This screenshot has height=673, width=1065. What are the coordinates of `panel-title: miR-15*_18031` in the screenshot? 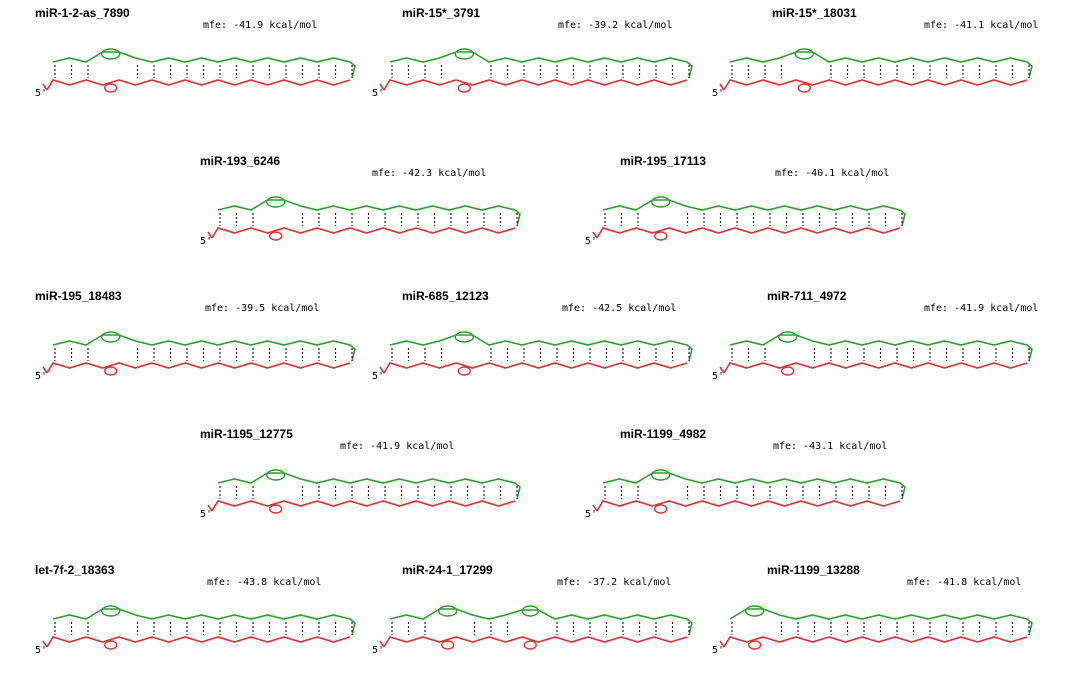 It's located at (814, 13).